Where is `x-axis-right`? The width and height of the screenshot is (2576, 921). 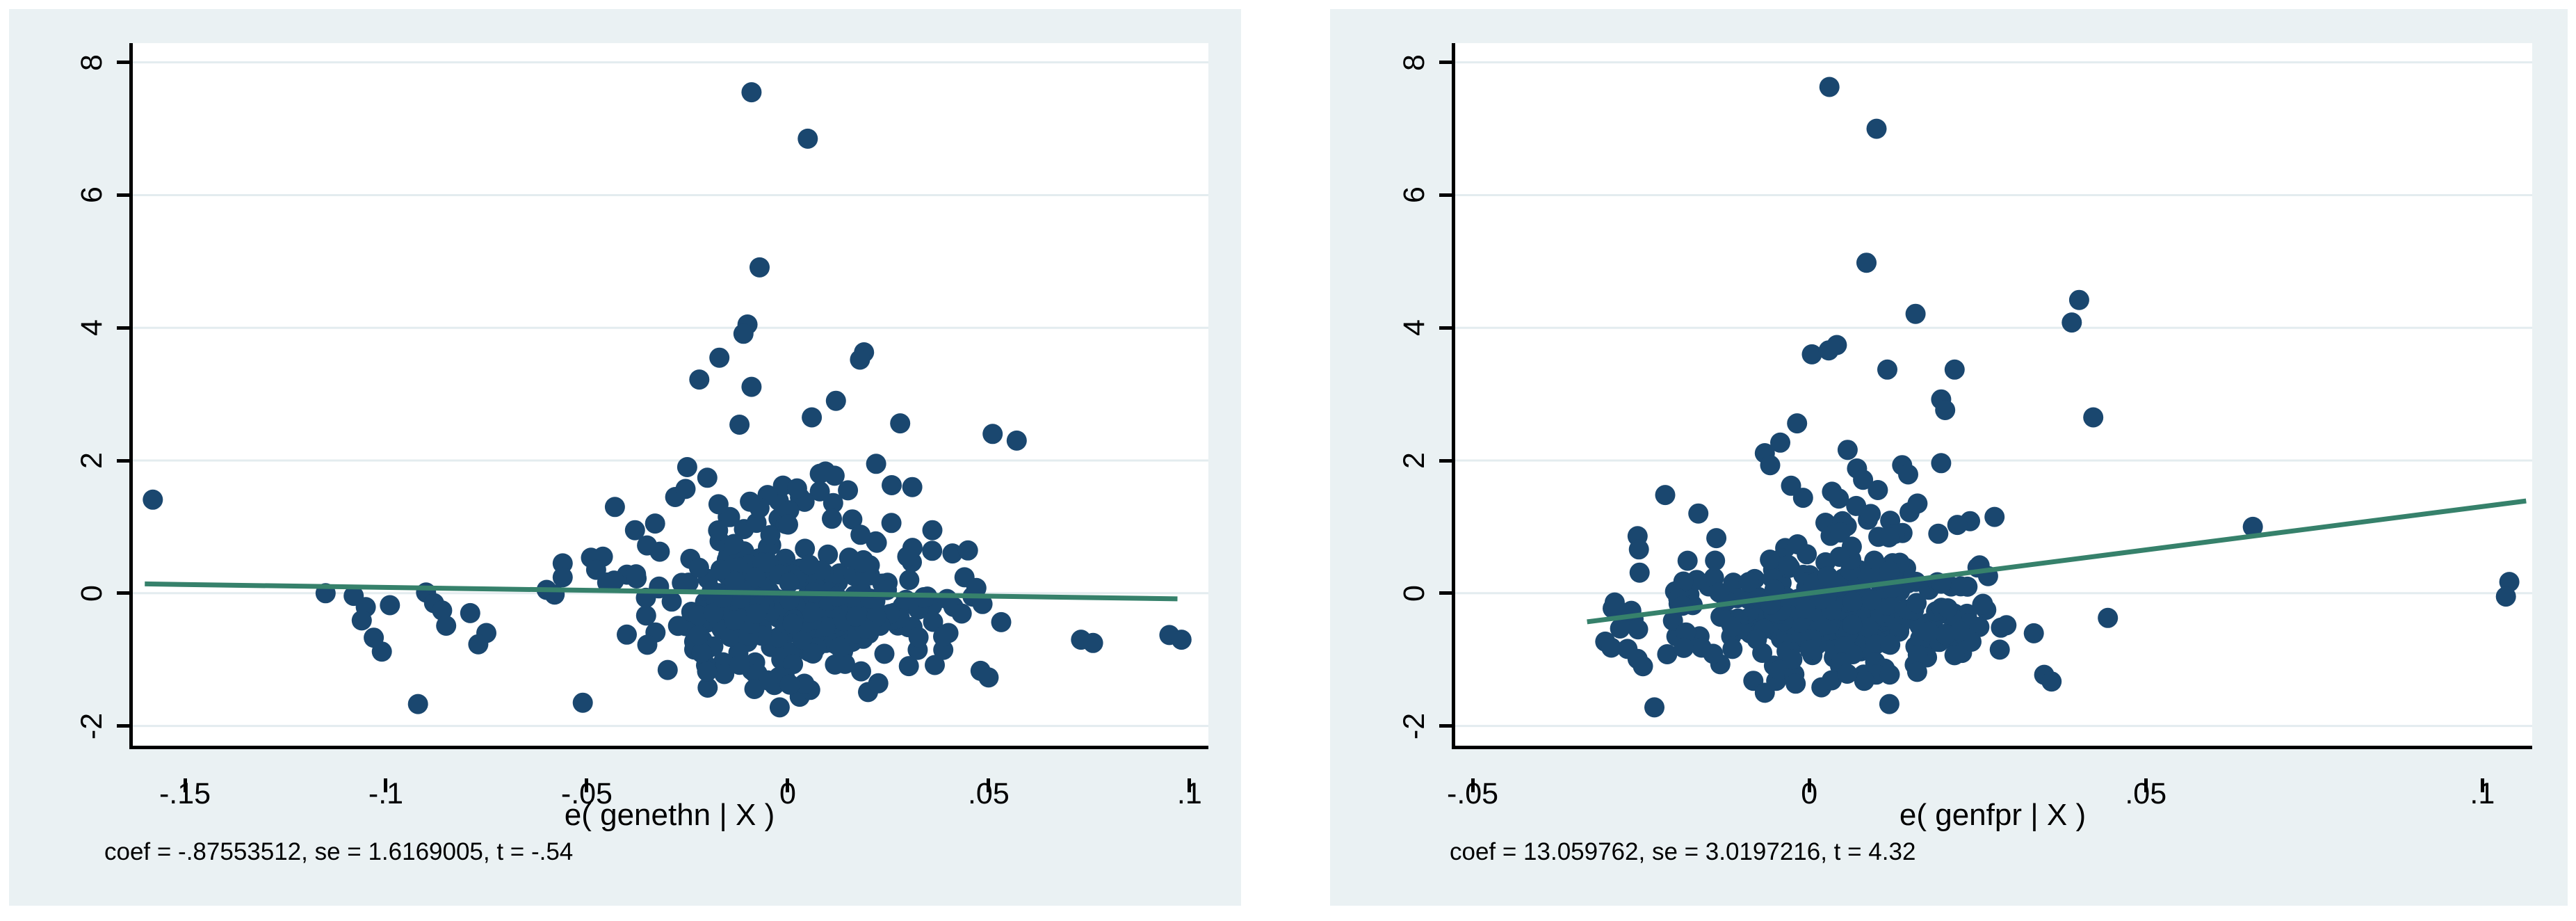
x-axis-right is located at coordinates (1992, 747).